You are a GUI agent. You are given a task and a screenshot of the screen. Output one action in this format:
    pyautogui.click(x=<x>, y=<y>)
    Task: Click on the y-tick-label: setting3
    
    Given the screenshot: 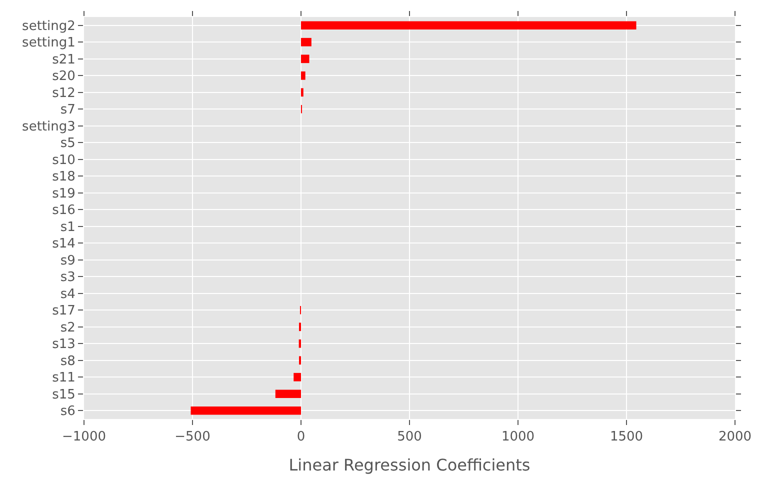 What is the action you would take?
    pyautogui.click(x=49, y=126)
    